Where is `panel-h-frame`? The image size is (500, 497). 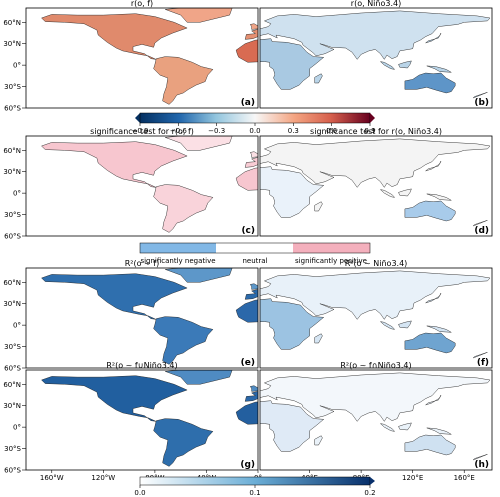 panel-h-frame is located at coordinates (376, 420).